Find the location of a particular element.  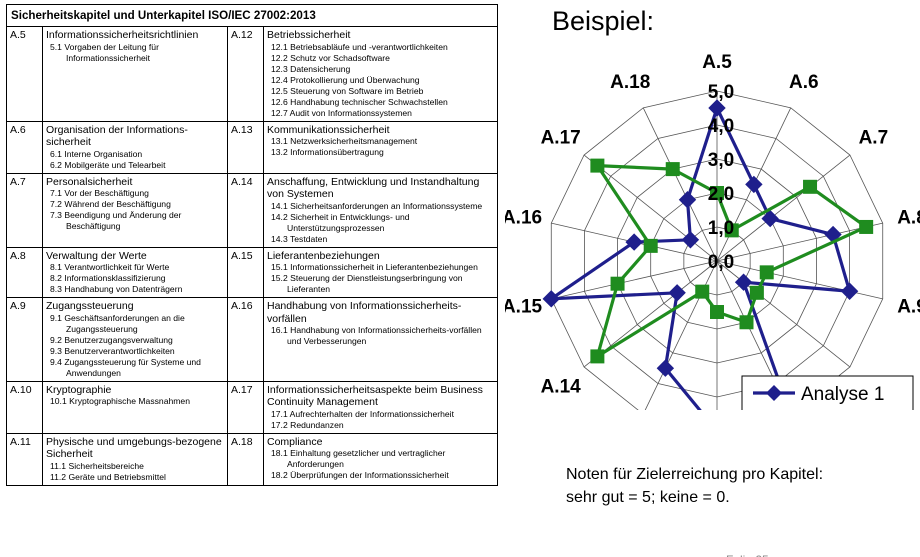

chapter-title: Verwaltung der Werte is located at coordinates (96, 255).